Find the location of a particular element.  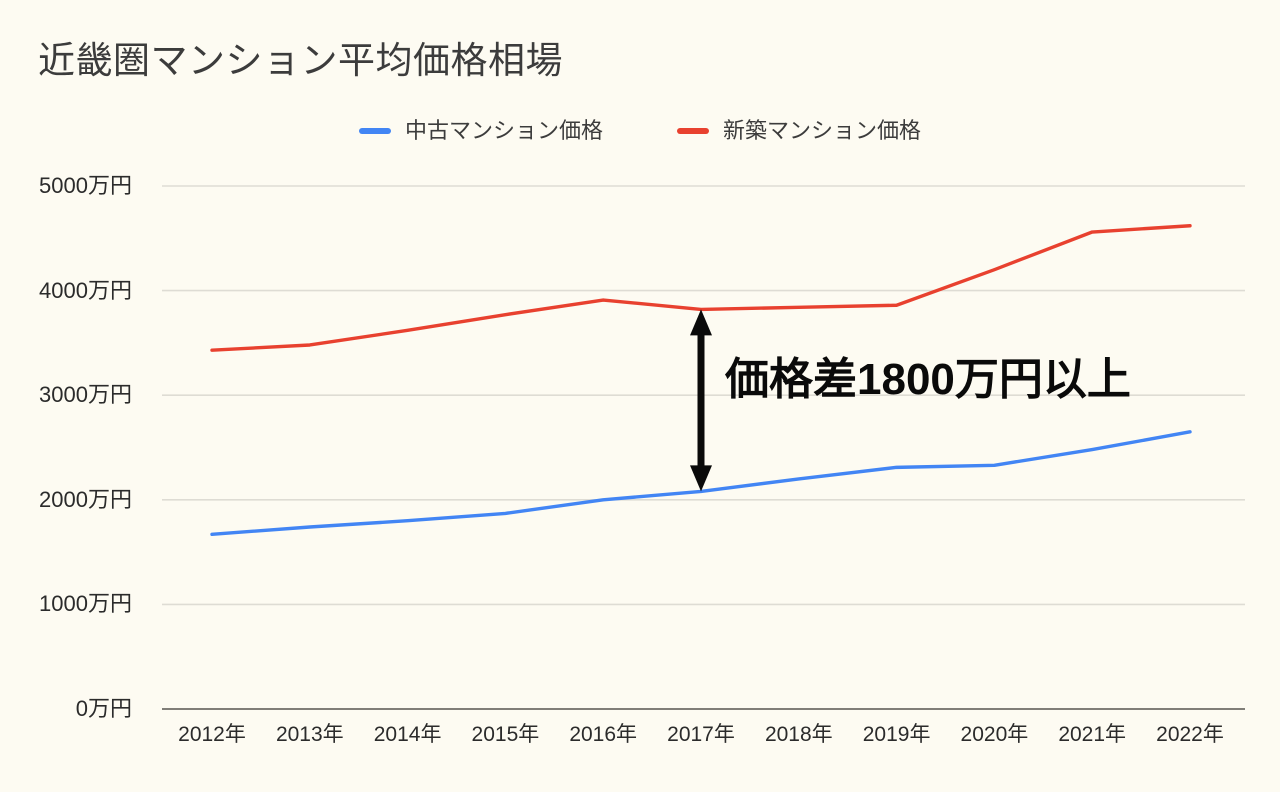

legend-item-new: 新築マンション価格 is located at coordinates (799, 131).